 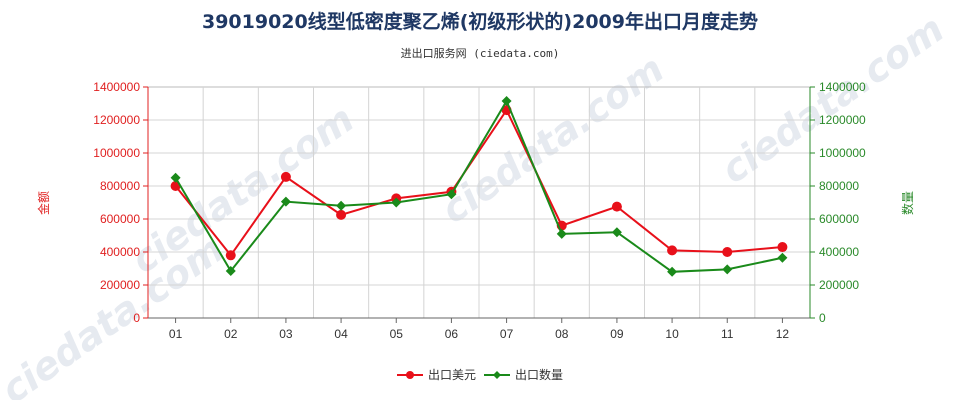 I want to click on legend-item-0: 出口美元, so click(x=436, y=375).